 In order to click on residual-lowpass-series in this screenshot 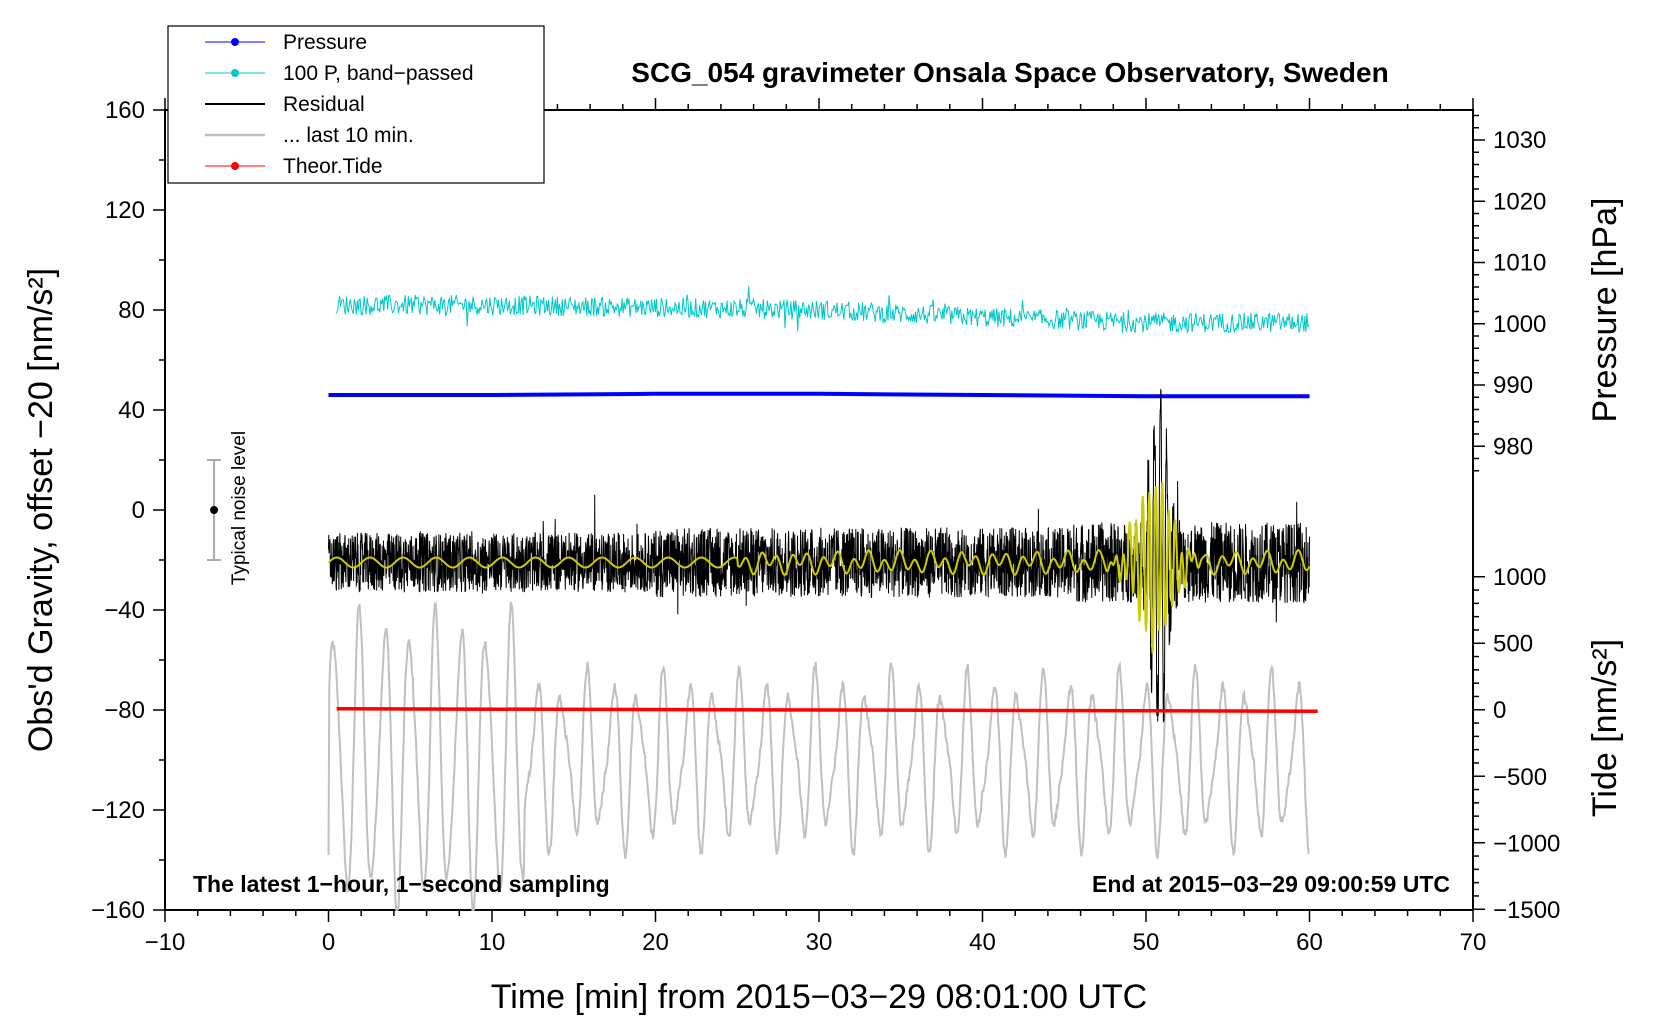, I will do `click(819, 567)`.